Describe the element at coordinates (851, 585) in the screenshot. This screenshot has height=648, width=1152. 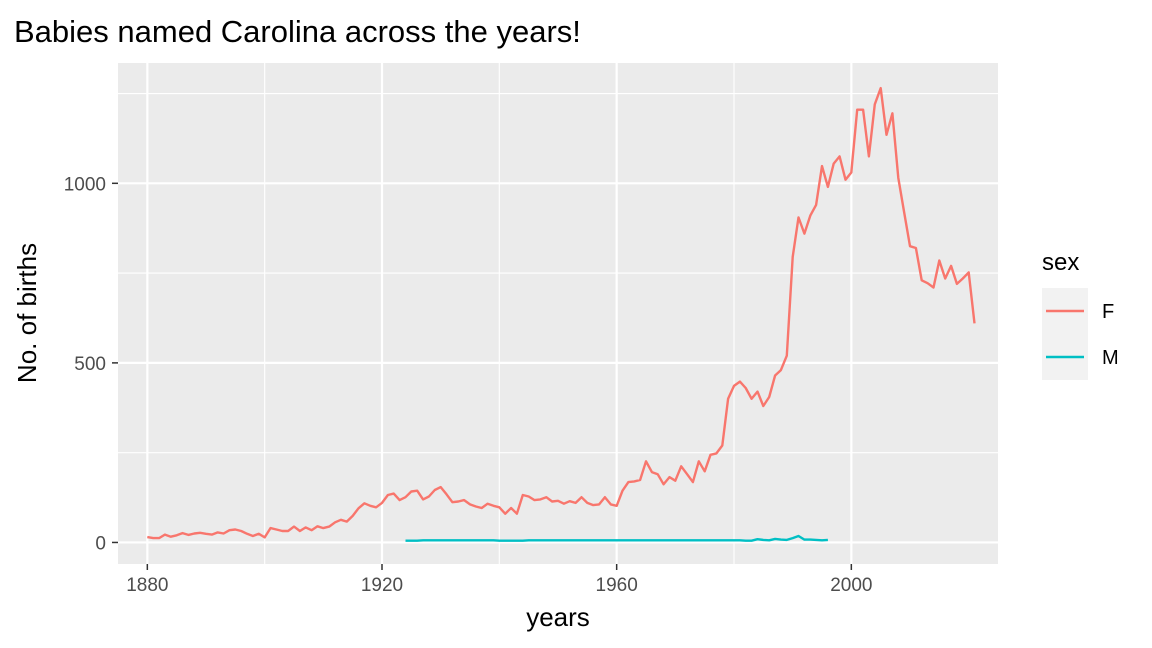
I see `x-tick-label: 2000` at that location.